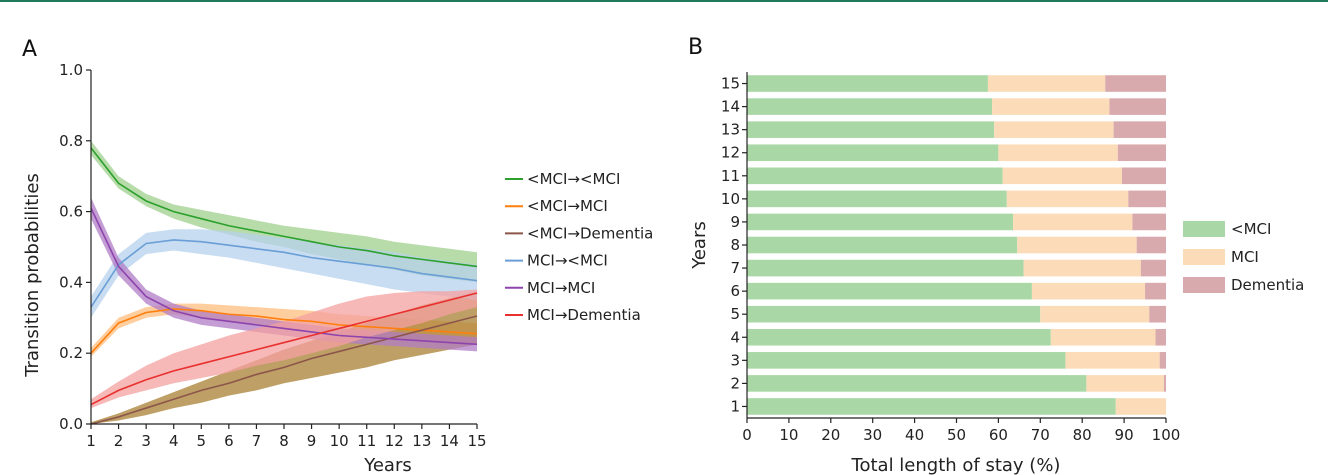 The image size is (1328, 475). What do you see at coordinates (735, 337) in the screenshot?
I see `panel-b-y-tick-label: 4` at bounding box center [735, 337].